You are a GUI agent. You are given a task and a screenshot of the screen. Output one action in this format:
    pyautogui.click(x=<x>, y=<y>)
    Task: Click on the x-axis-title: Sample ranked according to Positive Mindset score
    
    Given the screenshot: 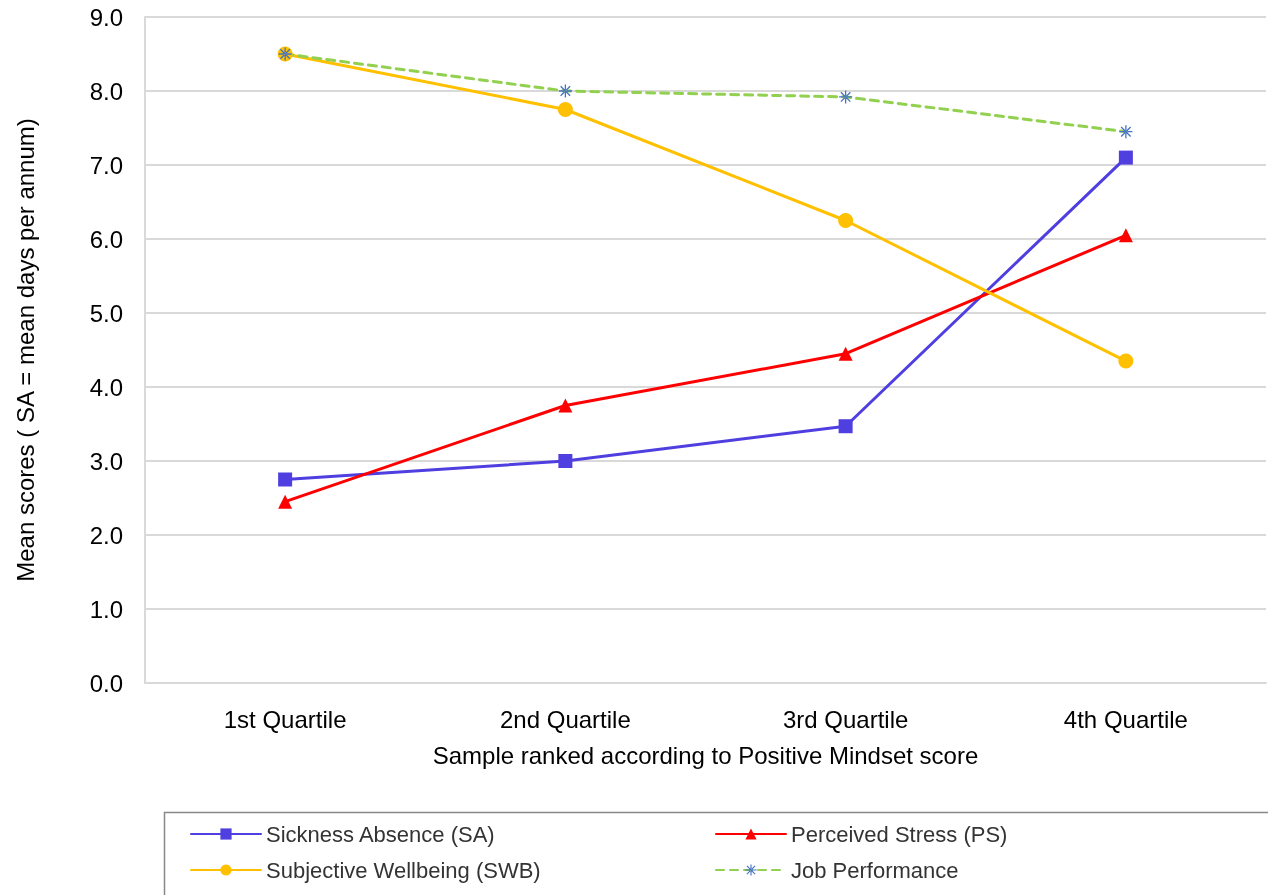 What is the action you would take?
    pyautogui.click(x=705, y=755)
    